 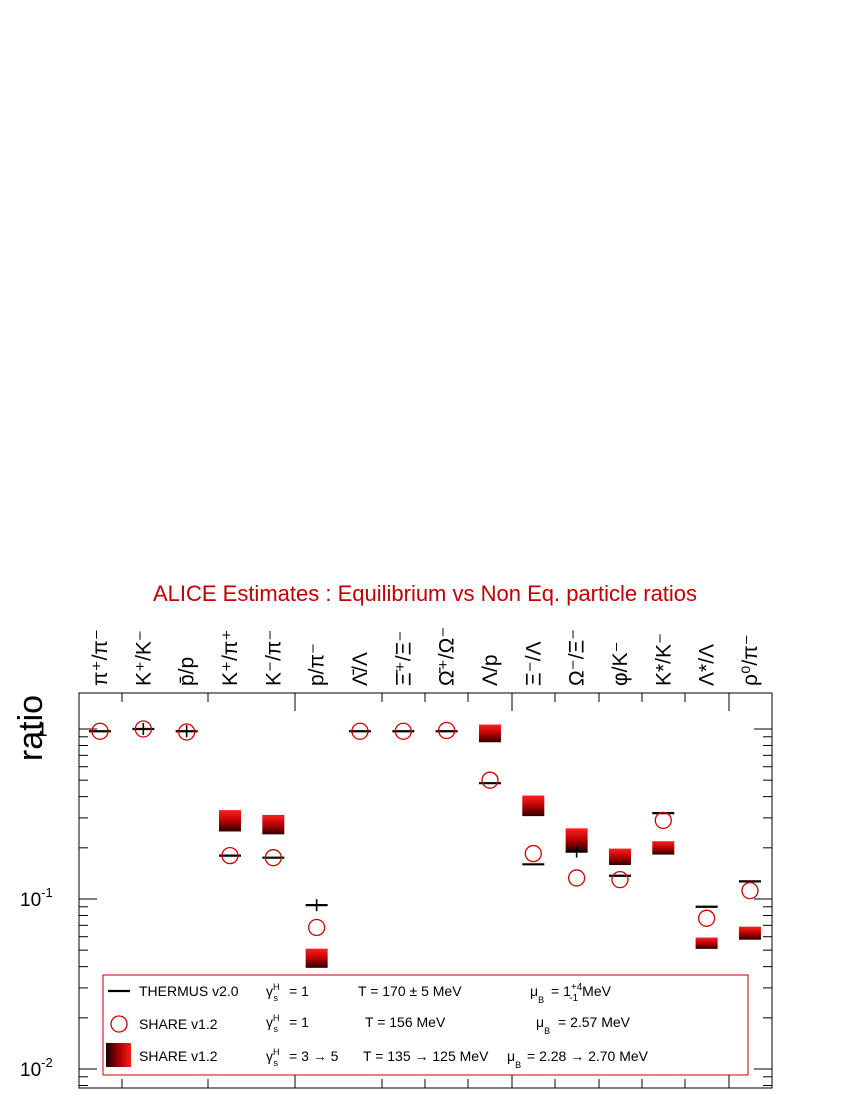 What do you see at coordinates (178, 1056) in the screenshot?
I see `legend-label-3: SHARE v1.2` at bounding box center [178, 1056].